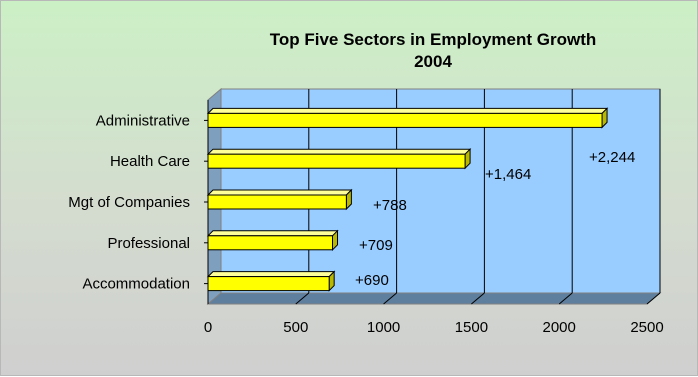 The width and height of the screenshot is (698, 377). I want to click on x-tick-label: 1500, so click(471, 327).